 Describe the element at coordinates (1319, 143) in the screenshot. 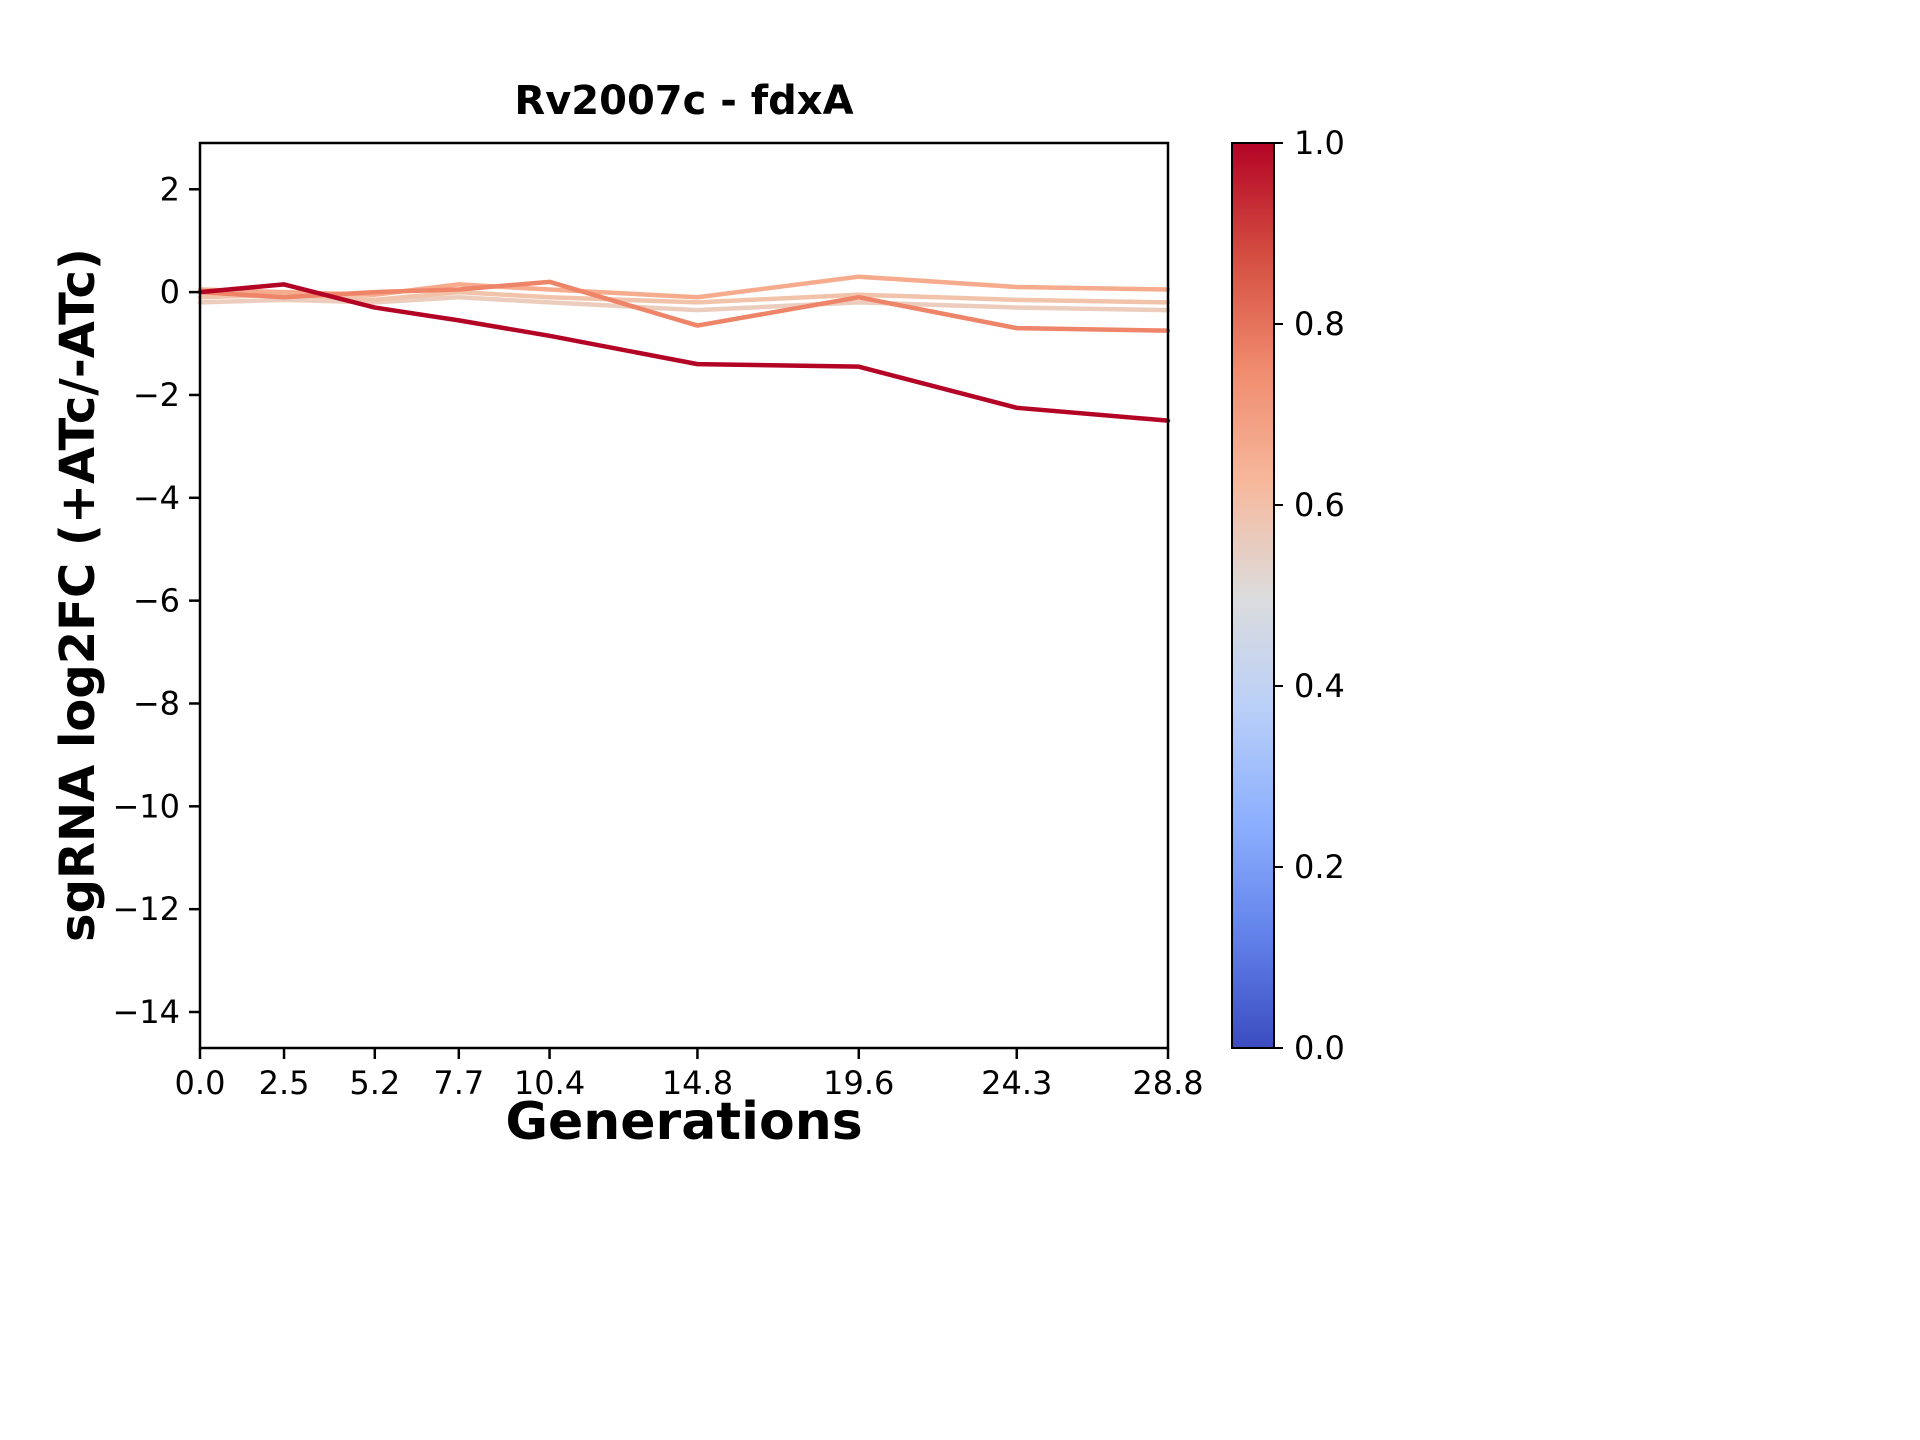

I see `colorbar-tick-label: 1.0` at that location.